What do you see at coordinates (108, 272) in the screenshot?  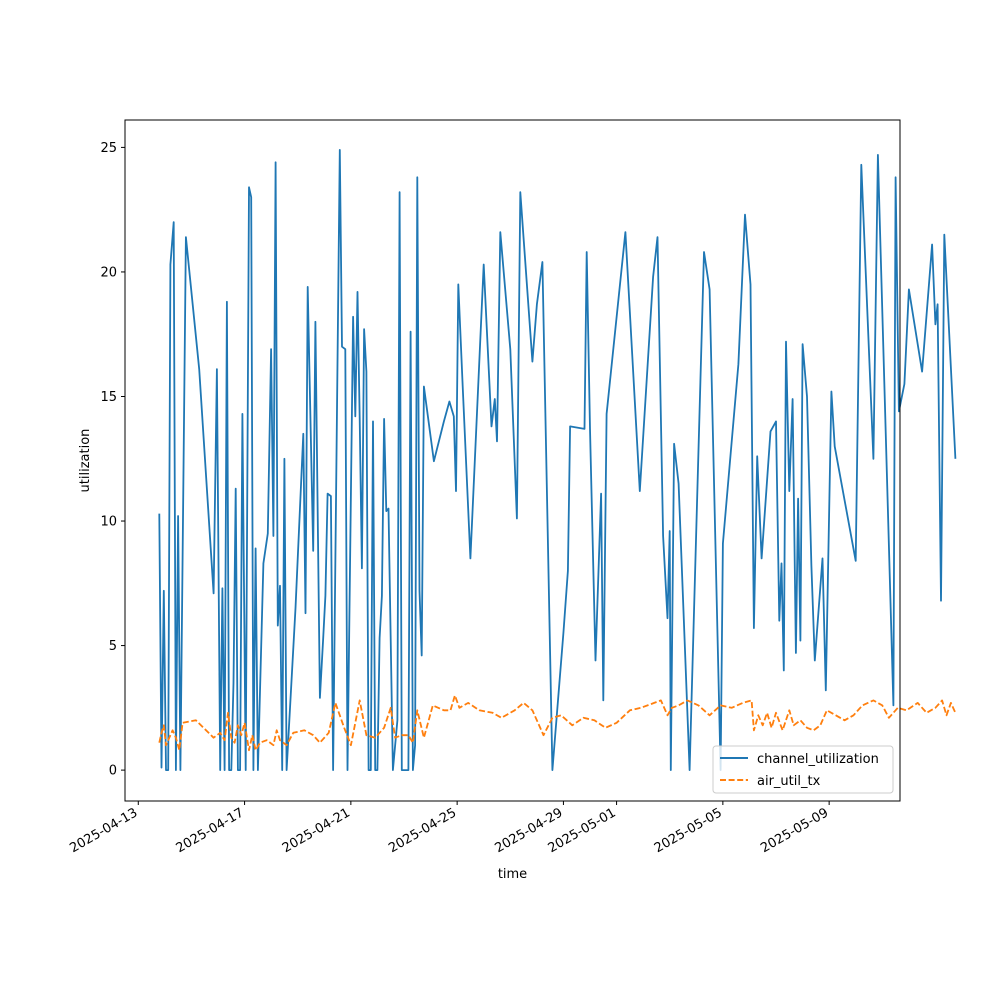 I see `y-tick-label: 20` at bounding box center [108, 272].